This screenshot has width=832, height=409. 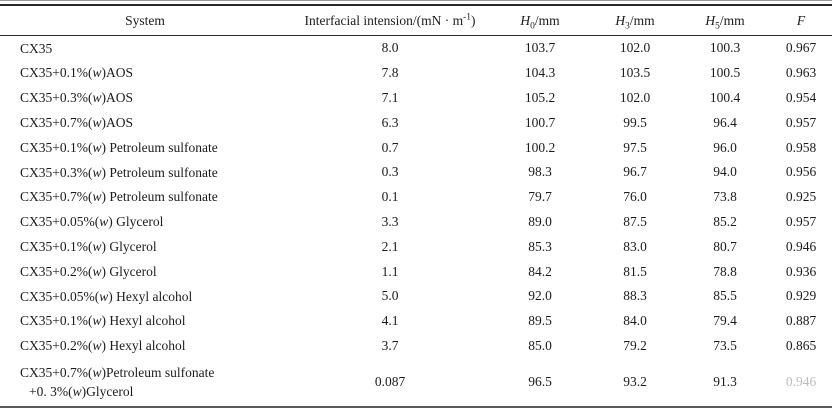 I want to click on interfacial-tension-cell: 0.1, so click(x=390, y=197).